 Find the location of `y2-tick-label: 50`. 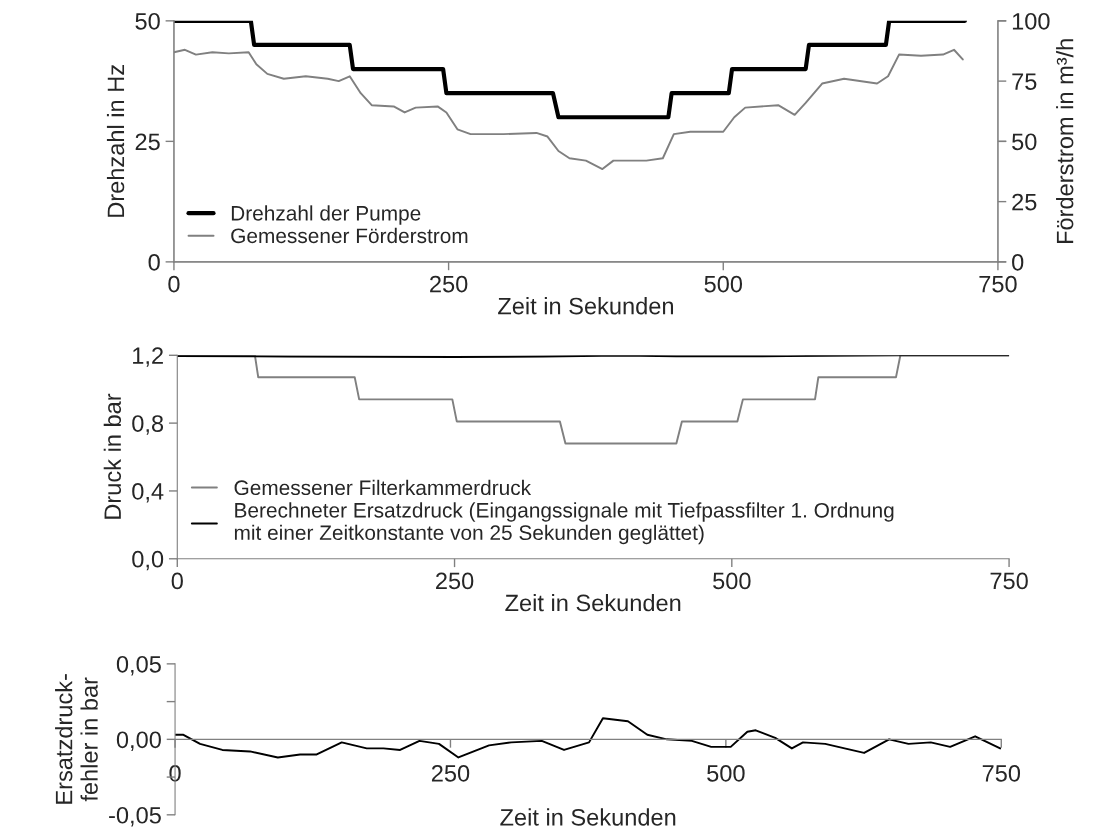

y2-tick-label: 50 is located at coordinates (1024, 142).